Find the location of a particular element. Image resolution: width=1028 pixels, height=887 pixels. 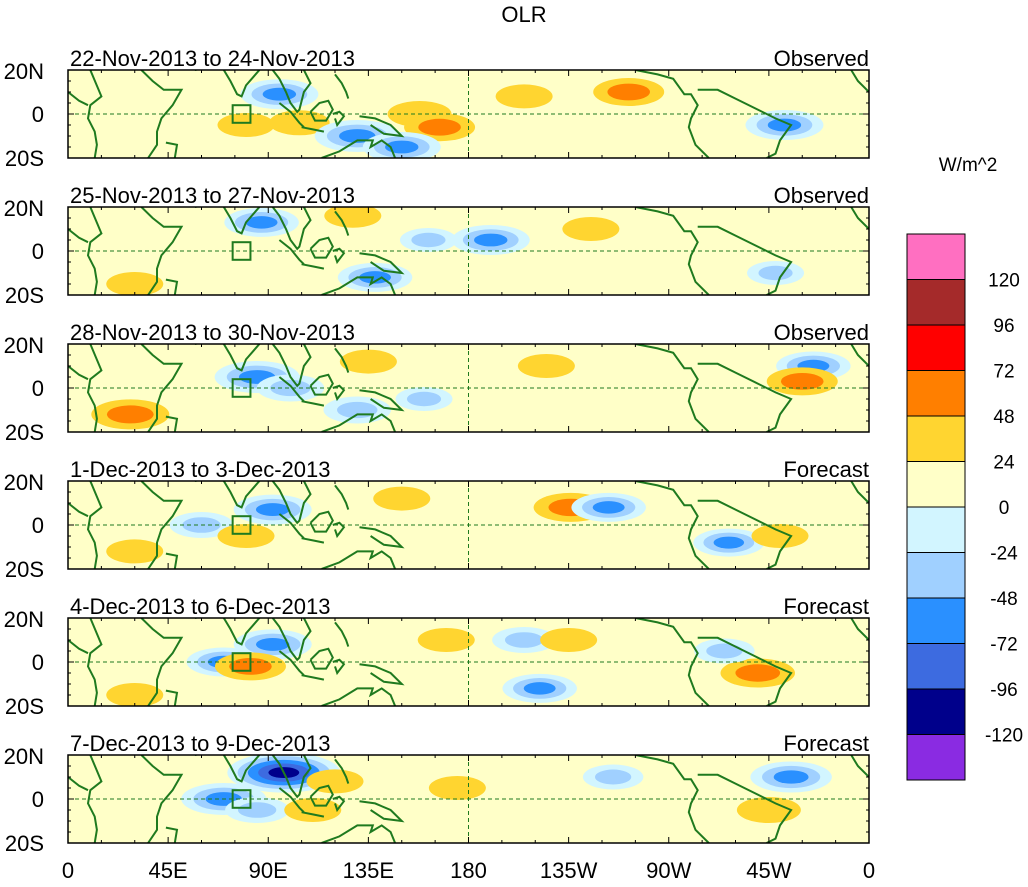

panel-period-label: 4-Dec-2013 to 6-Dec-2013 is located at coordinates (200, 606).